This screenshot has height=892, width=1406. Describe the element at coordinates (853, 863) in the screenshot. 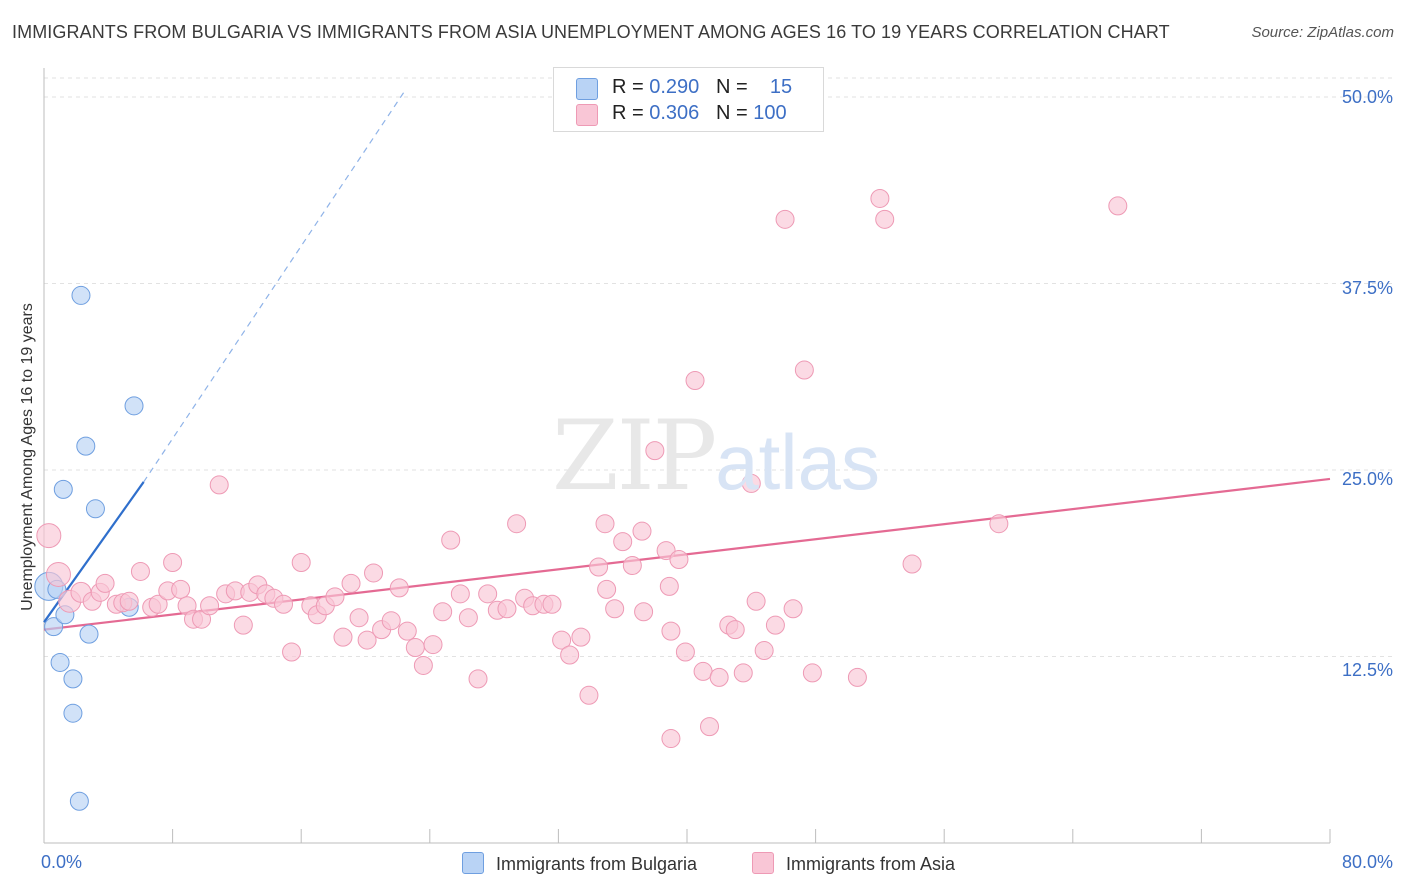

I see `bottom-legend-asia: Immigrants from Asia` at that location.